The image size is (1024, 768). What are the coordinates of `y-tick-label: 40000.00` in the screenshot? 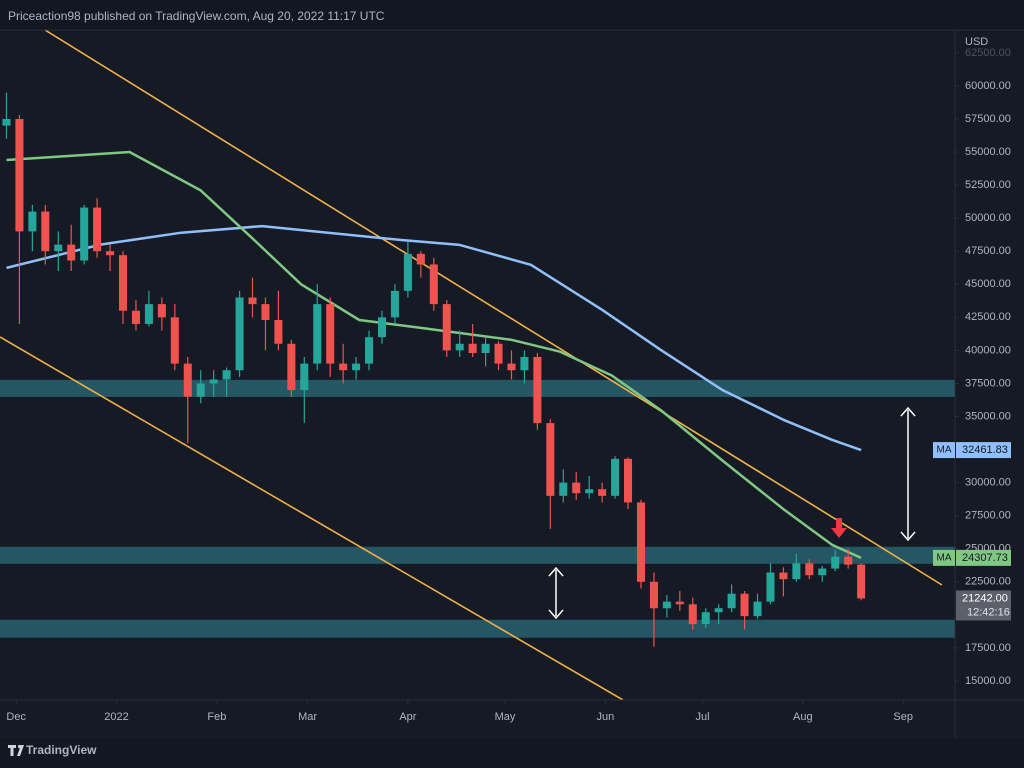 It's located at (988, 350).